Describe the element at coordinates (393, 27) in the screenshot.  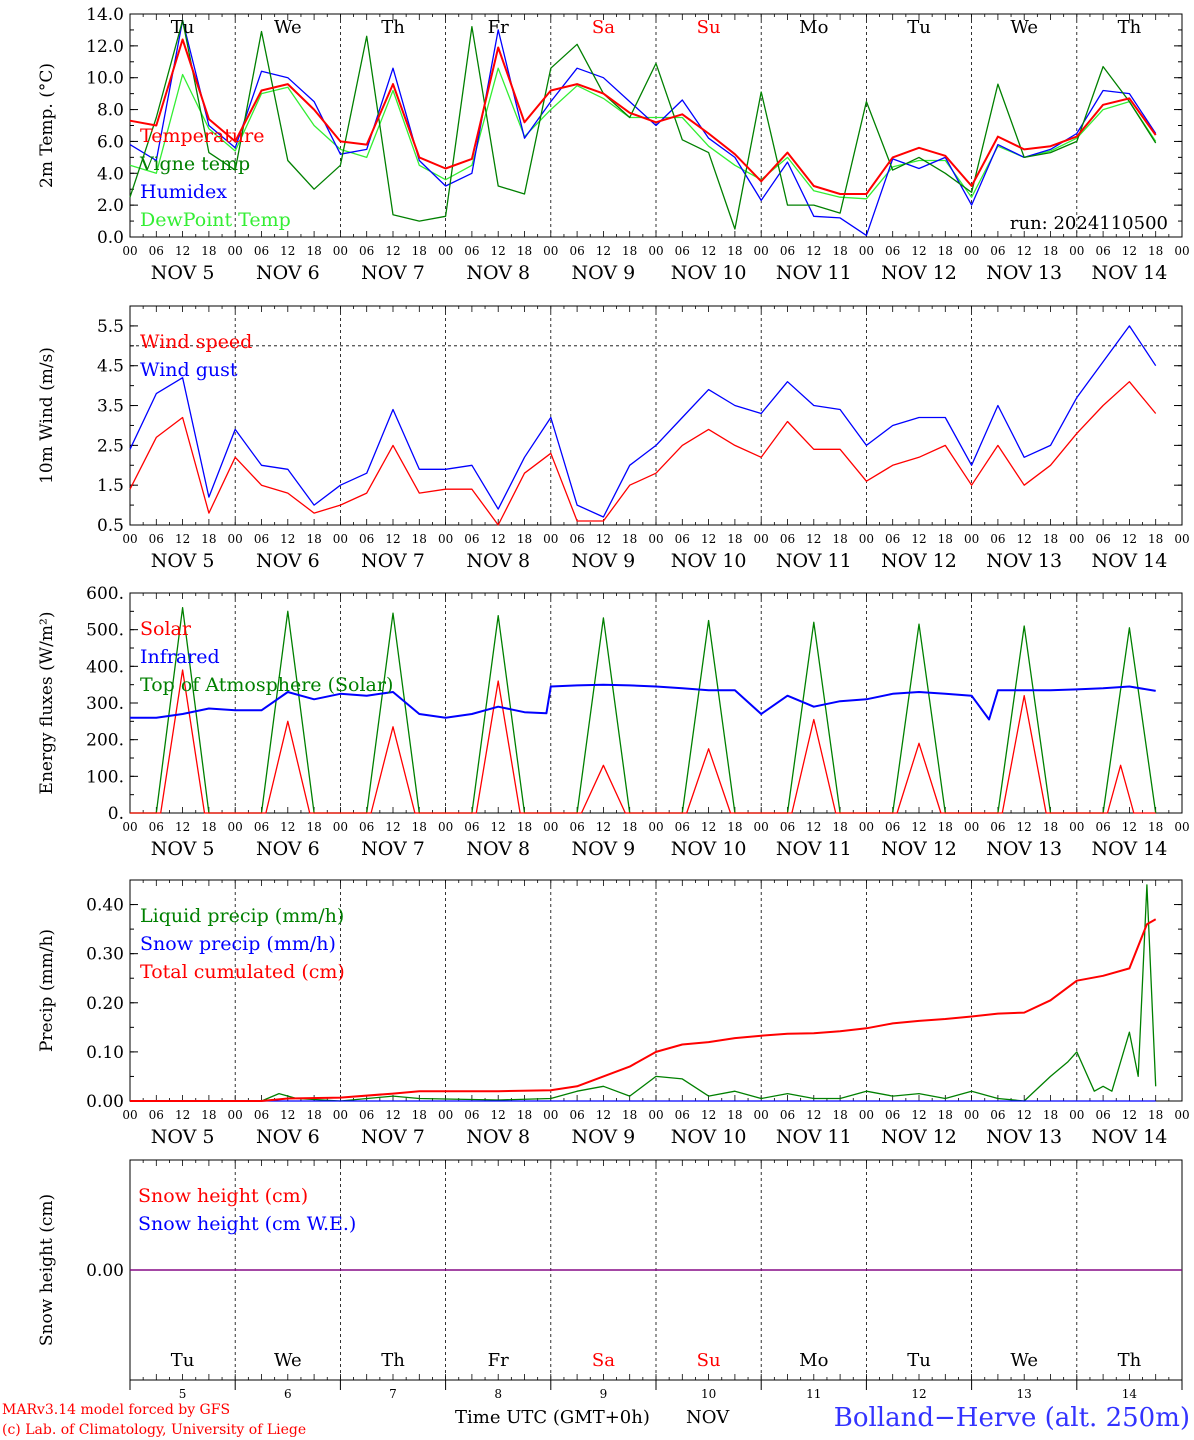
I see `day-name: Th` at that location.